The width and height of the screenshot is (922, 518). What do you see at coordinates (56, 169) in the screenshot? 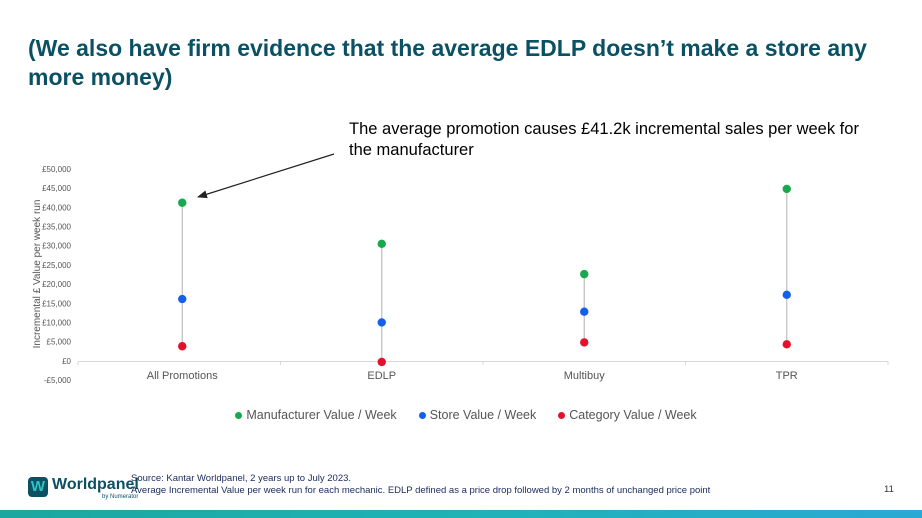
I see `y-tick-label: £50,000` at bounding box center [56, 169].